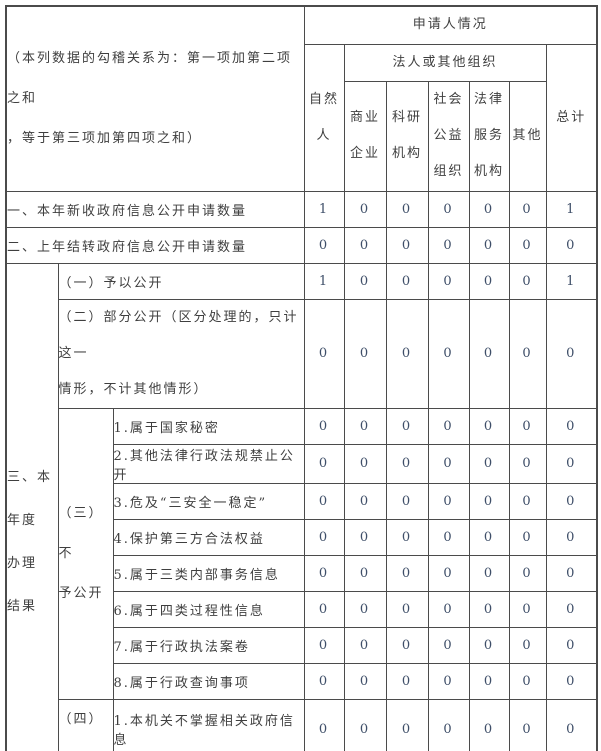 The height and width of the screenshot is (751, 601). What do you see at coordinates (365, 136) in the screenshot?
I see `header-commercial-enterprise: 商业 企业` at bounding box center [365, 136].